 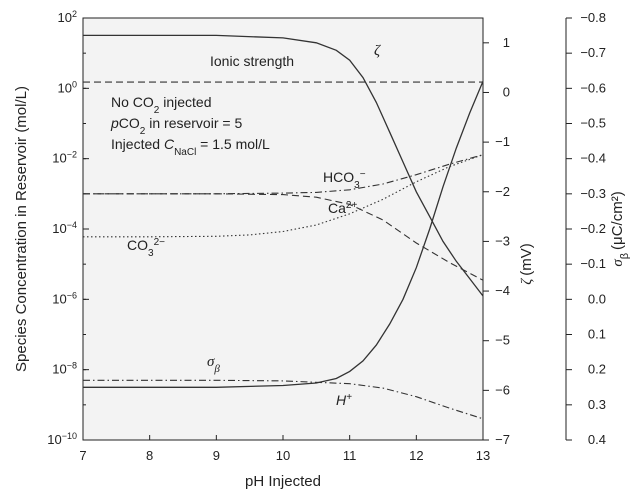 I want to click on x-tick-label: 13, so click(x=483, y=455).